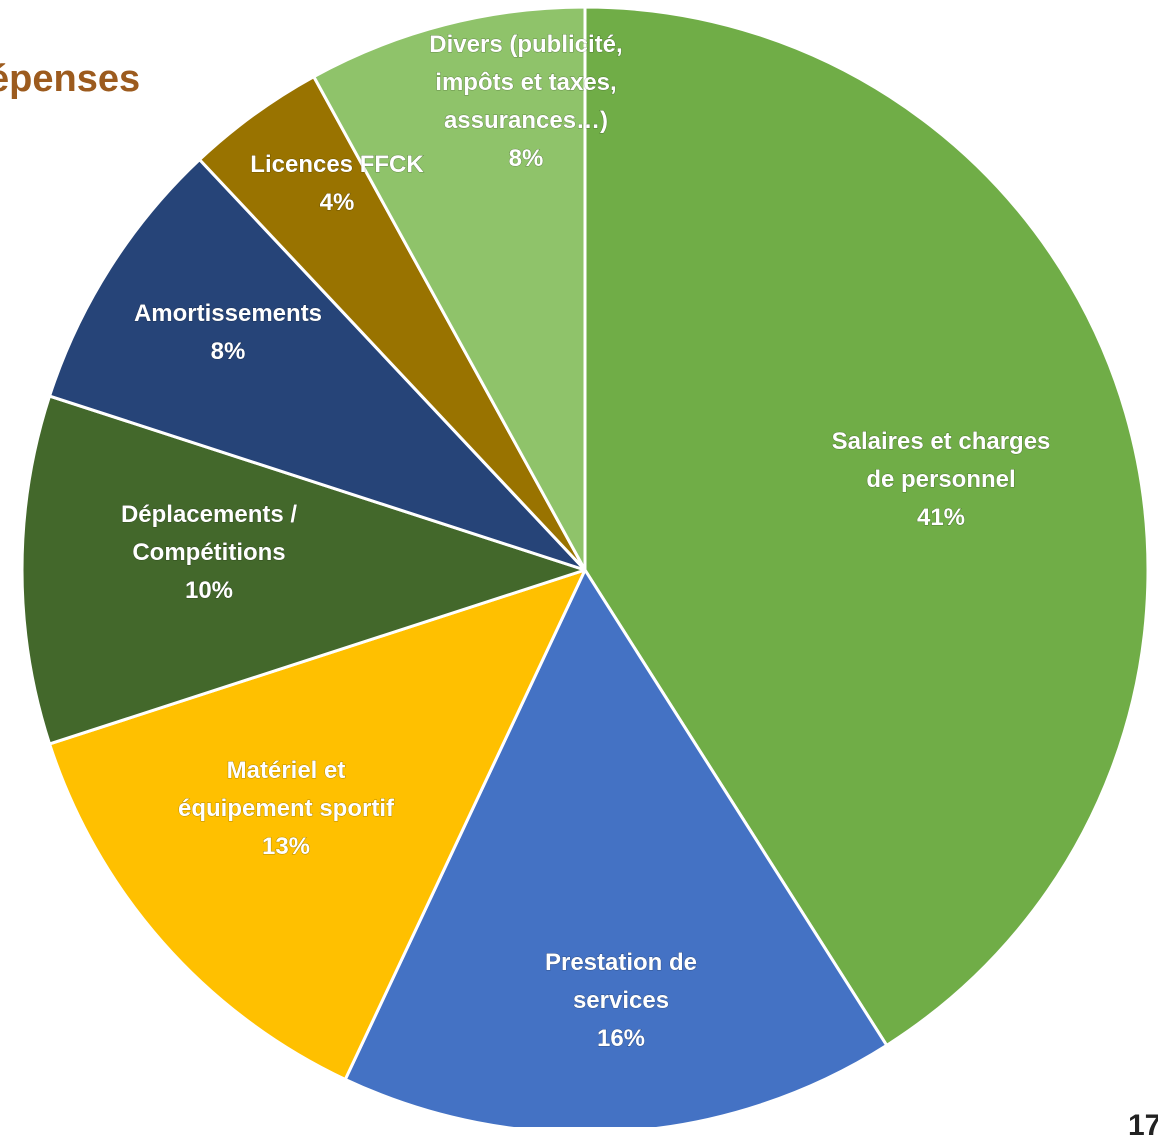 This screenshot has width=1158, height=1143. Describe the element at coordinates (209, 590) in the screenshot. I see `slice-percent-label: 10%` at that location.